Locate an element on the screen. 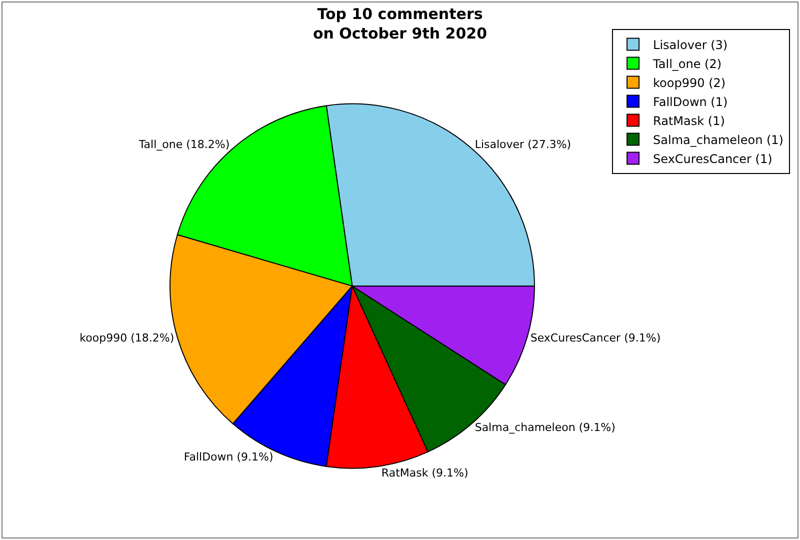 This screenshot has width=800, height=540. legend-label: FallDown (1) is located at coordinates (690, 101).